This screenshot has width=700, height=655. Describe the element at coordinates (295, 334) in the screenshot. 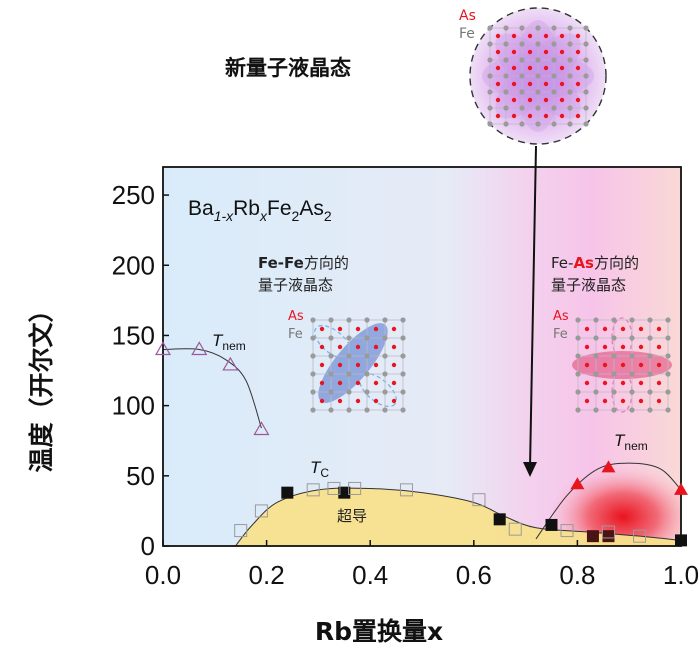

I see `legend-fe-left: Fe` at that location.